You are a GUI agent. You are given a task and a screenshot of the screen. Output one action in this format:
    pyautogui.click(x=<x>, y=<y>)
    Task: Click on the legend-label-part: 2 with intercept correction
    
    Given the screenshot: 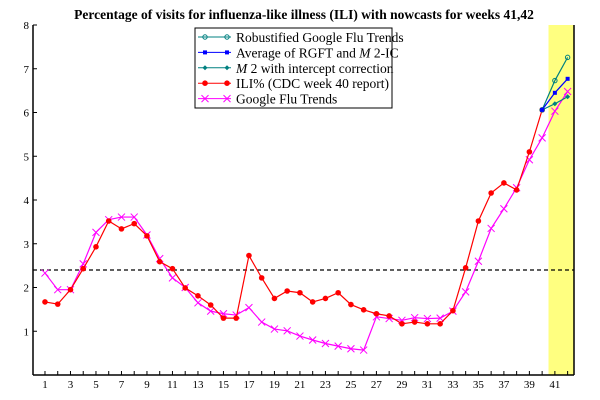 What is the action you would take?
    pyautogui.click(x=320, y=68)
    